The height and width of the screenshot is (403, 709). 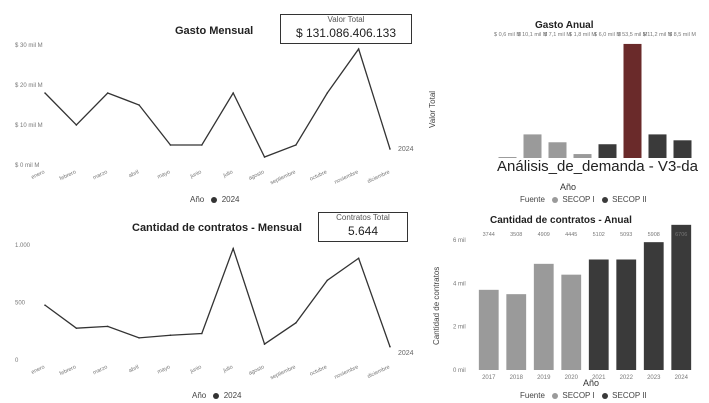 What do you see at coordinates (100, 370) in the screenshot?
I see `x-tick-label: marzo` at bounding box center [100, 370].